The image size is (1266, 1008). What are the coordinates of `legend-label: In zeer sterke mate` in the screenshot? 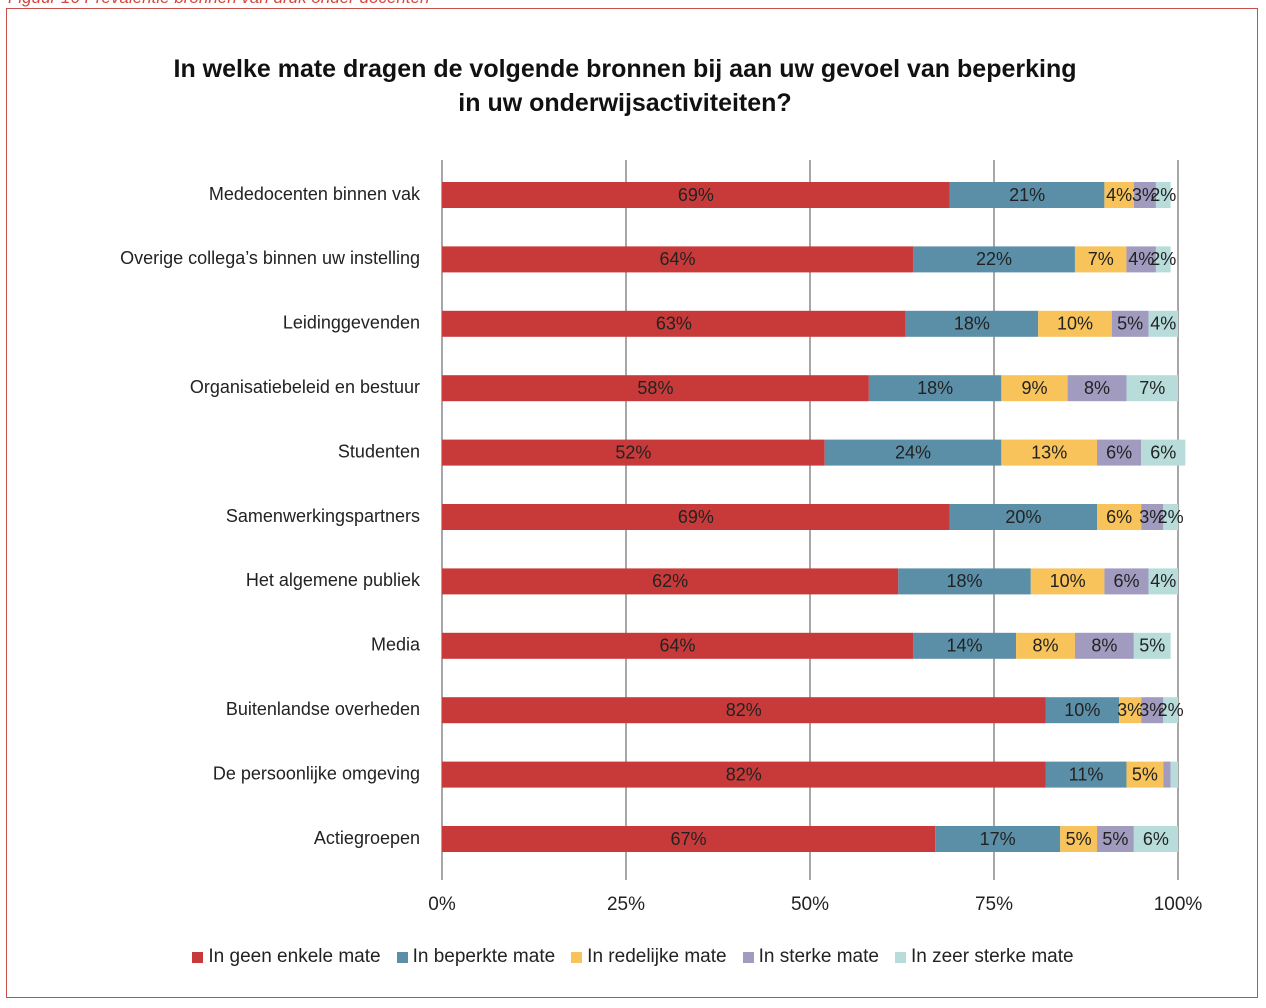 It's located at (992, 956).